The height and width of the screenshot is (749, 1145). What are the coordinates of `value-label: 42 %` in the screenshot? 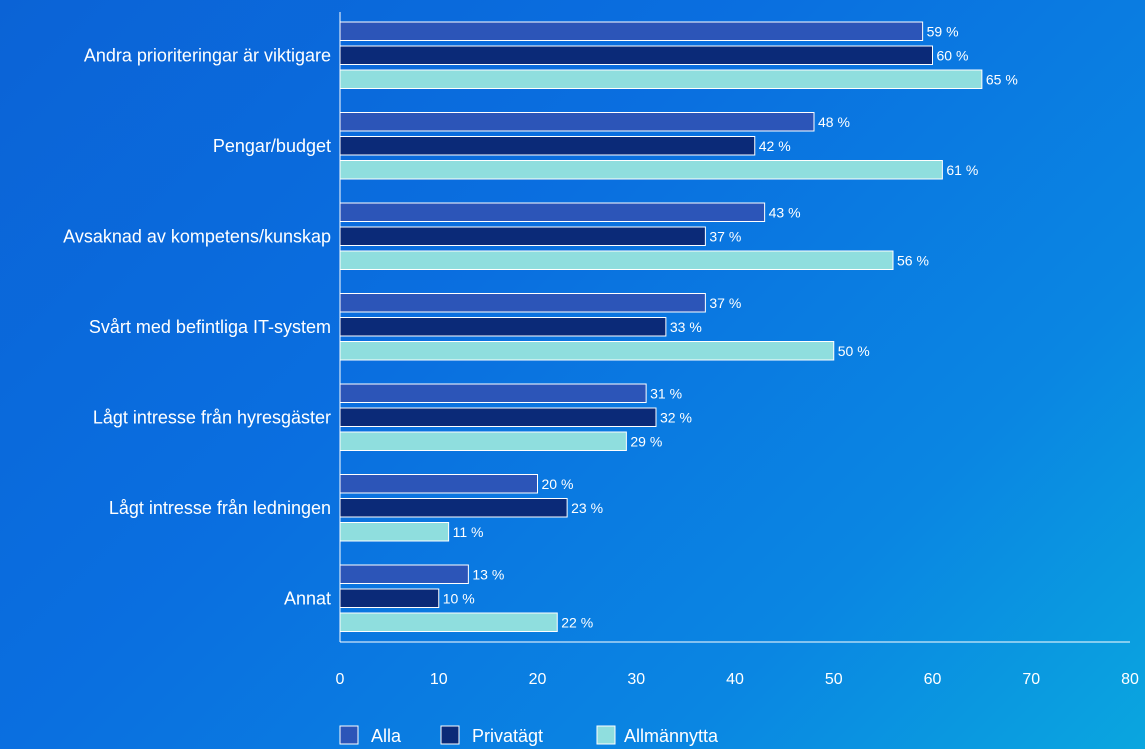 It's located at (775, 146).